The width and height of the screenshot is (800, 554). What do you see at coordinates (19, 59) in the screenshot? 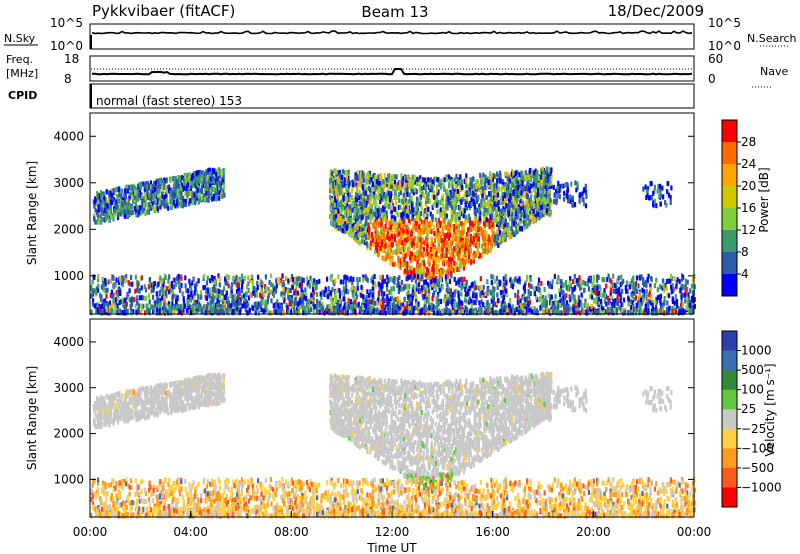
I see `freq-label: Freq.` at bounding box center [19, 59].